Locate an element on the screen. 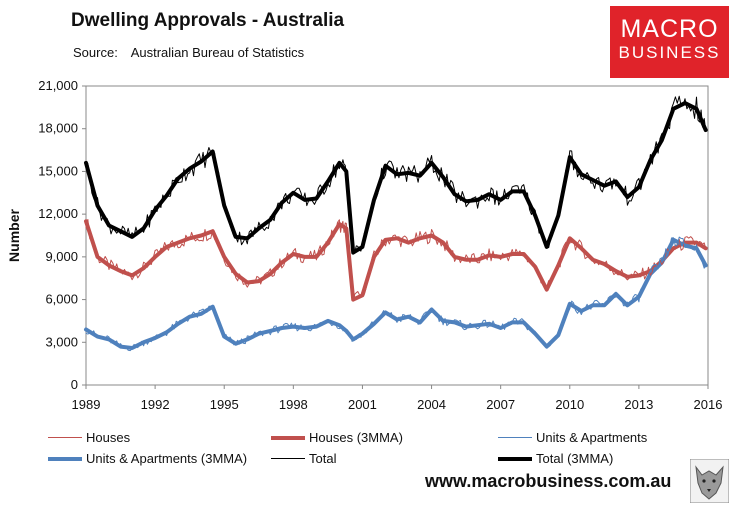 The width and height of the screenshot is (739, 508). series-line-houses-3mma is located at coordinates (396, 260).